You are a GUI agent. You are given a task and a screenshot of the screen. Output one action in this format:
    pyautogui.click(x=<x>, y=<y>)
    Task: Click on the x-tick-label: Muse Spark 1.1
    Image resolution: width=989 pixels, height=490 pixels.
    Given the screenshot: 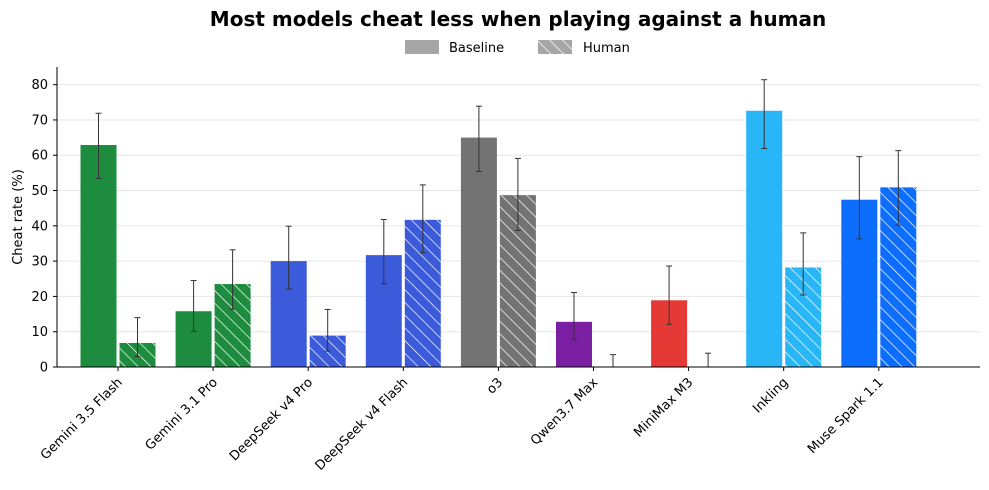 What is the action you would take?
    pyautogui.click(x=846, y=416)
    